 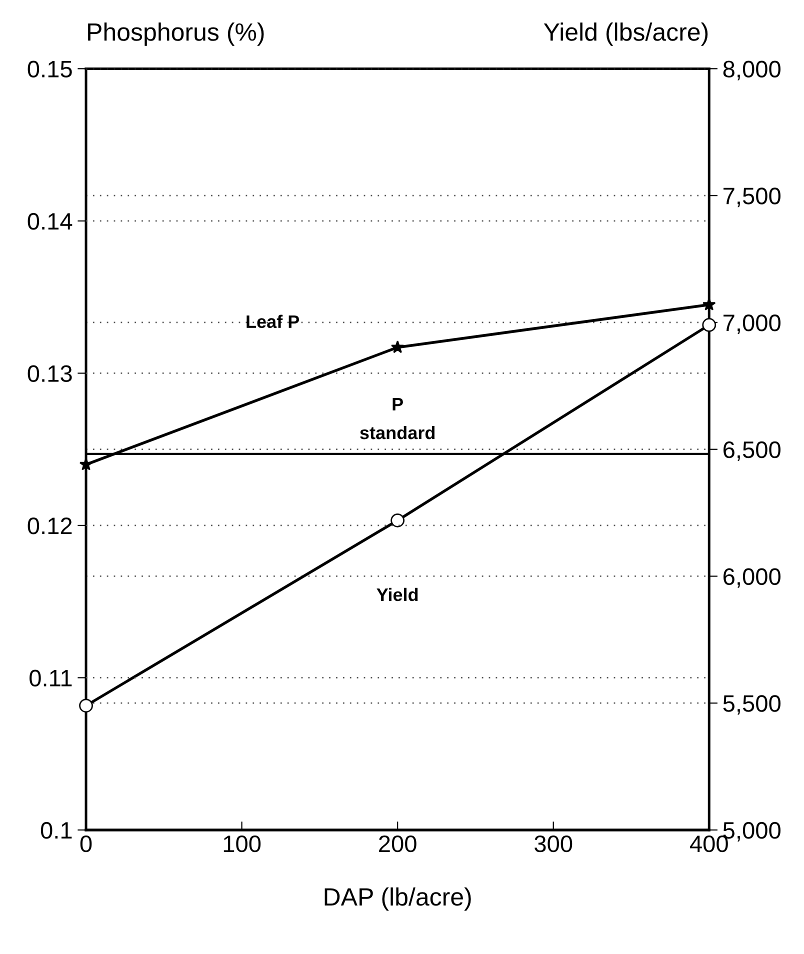 I want to click on y-tick-label: 0.1, so click(x=56, y=830).